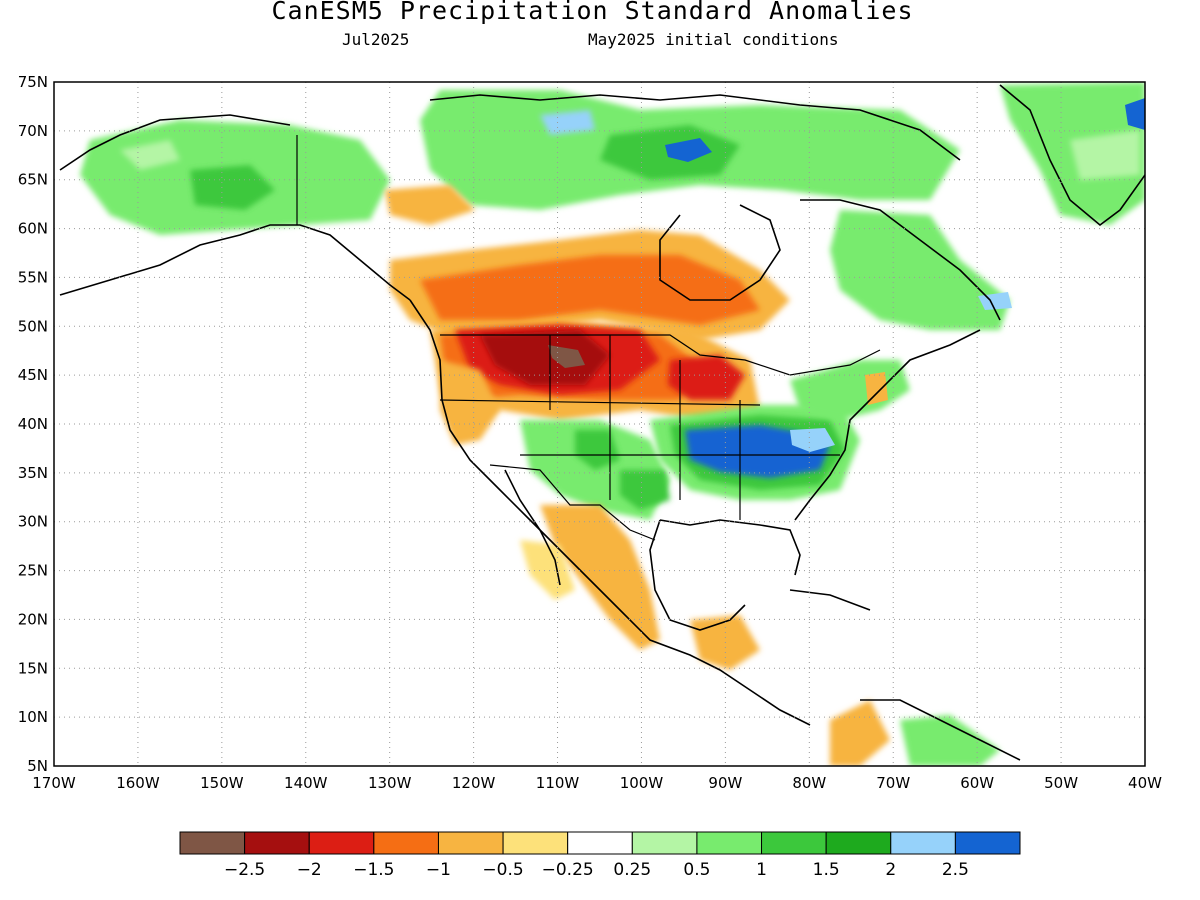 Image resolution: width=1200 pixels, height=900 pixels. Describe the element at coordinates (592, 12) in the screenshot. I see `map-title: CanESM5 Precipitation Standard Anomalies` at that location.